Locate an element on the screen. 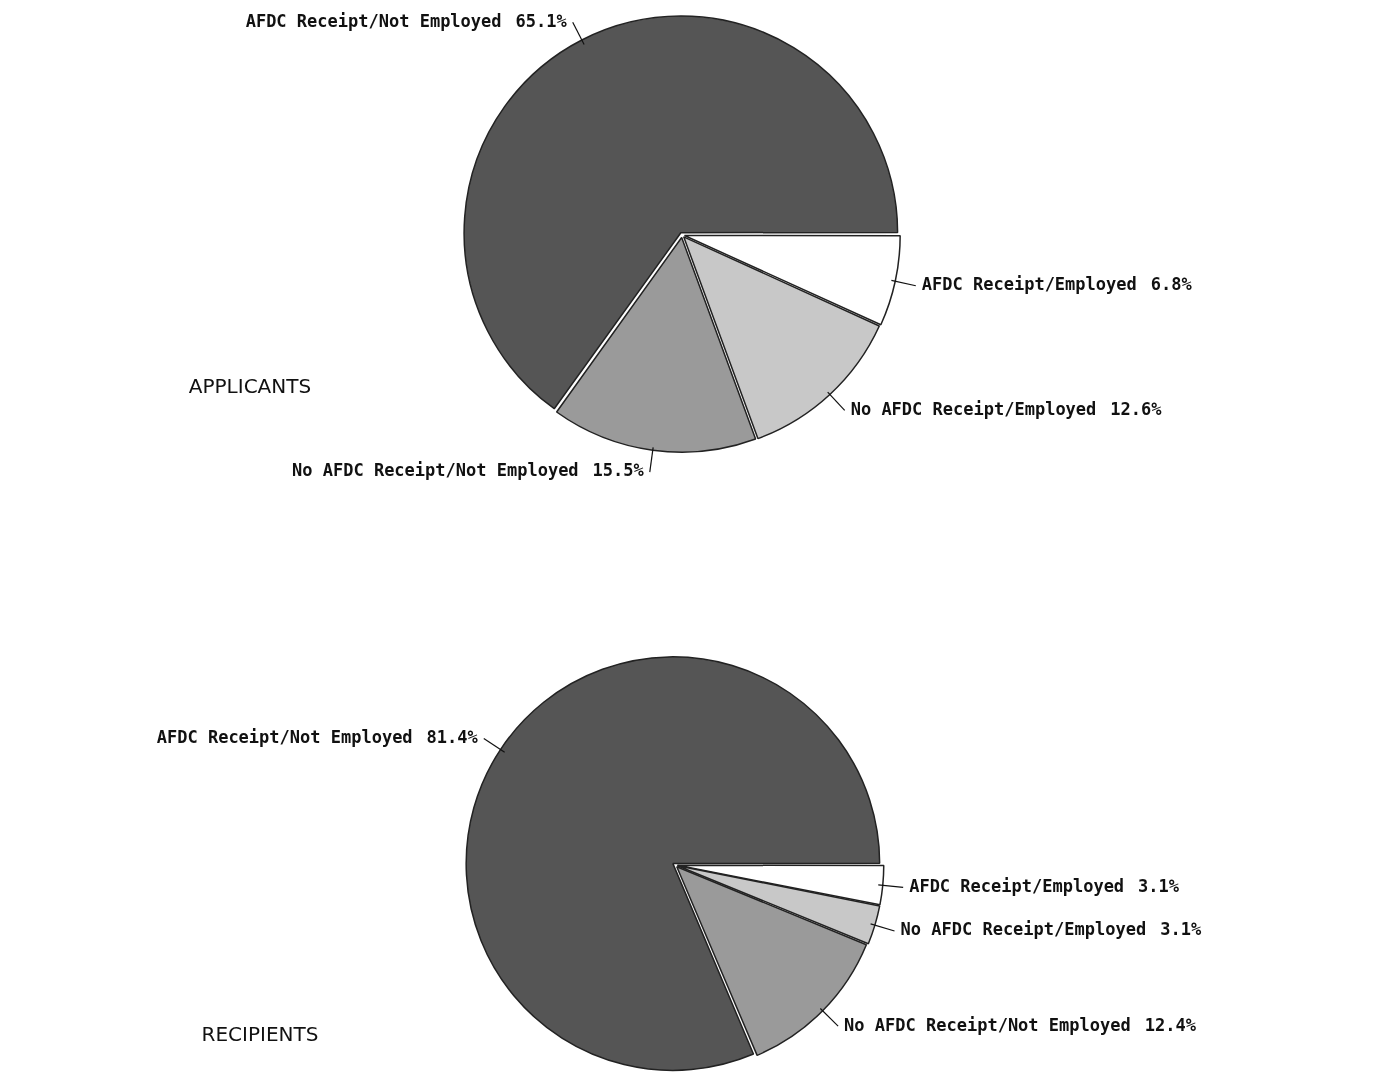 This screenshot has height=1083, width=1391. data-label: 12.4% is located at coordinates (1170, 1024).